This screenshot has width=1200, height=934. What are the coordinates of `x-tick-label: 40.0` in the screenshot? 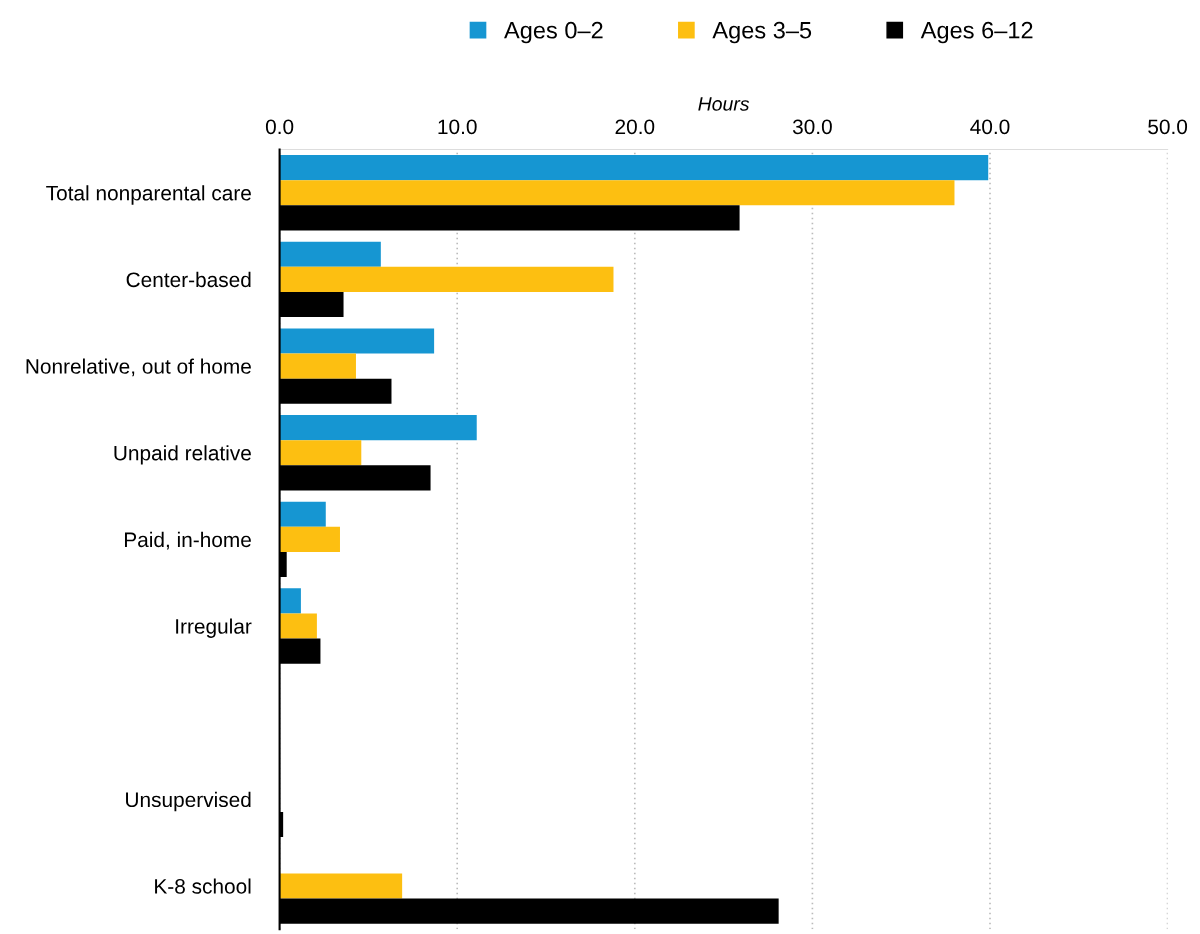 It's located at (990, 127).